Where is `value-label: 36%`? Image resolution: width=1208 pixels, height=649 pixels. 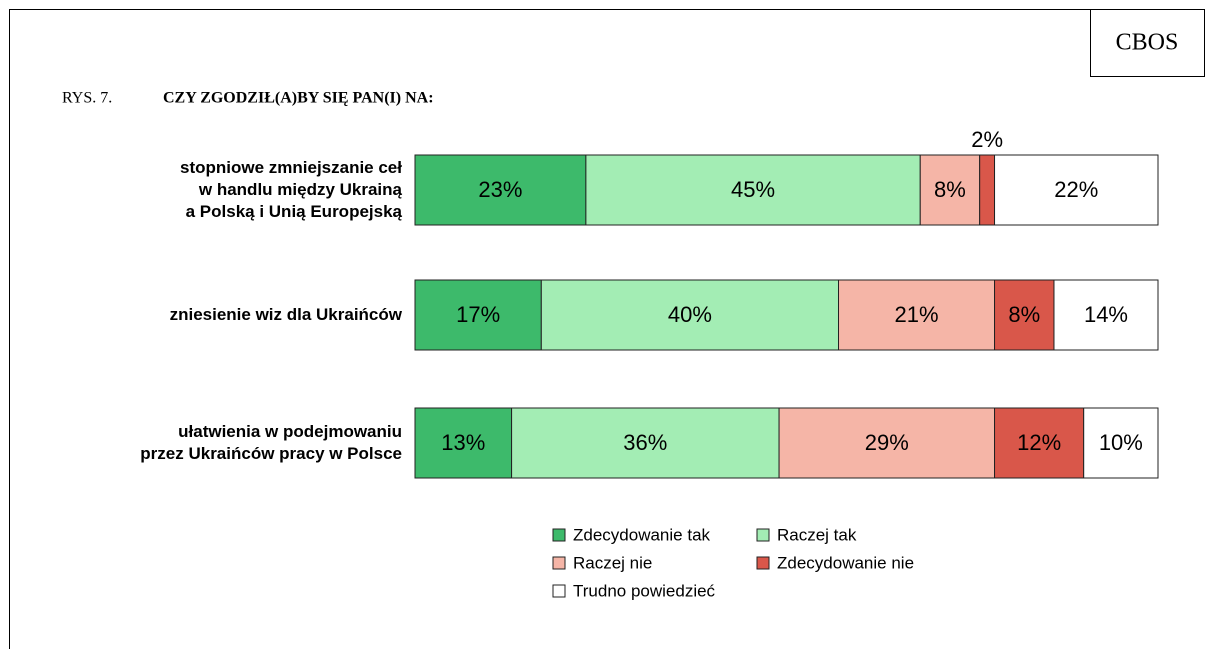 value-label: 36% is located at coordinates (645, 442).